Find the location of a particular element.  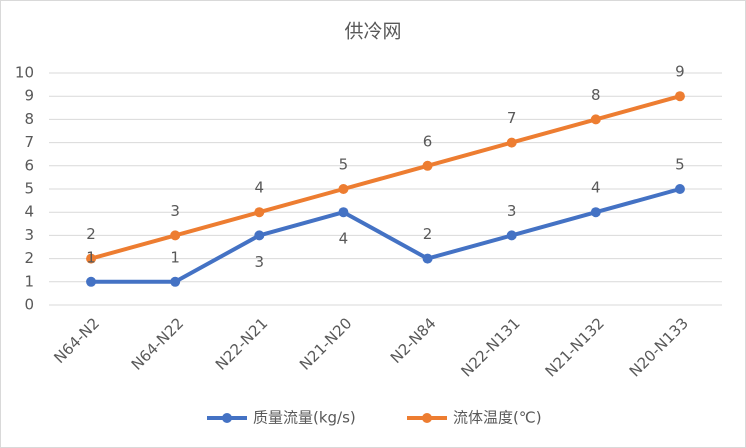

chart-title: 供冷网 is located at coordinates (372, 32).